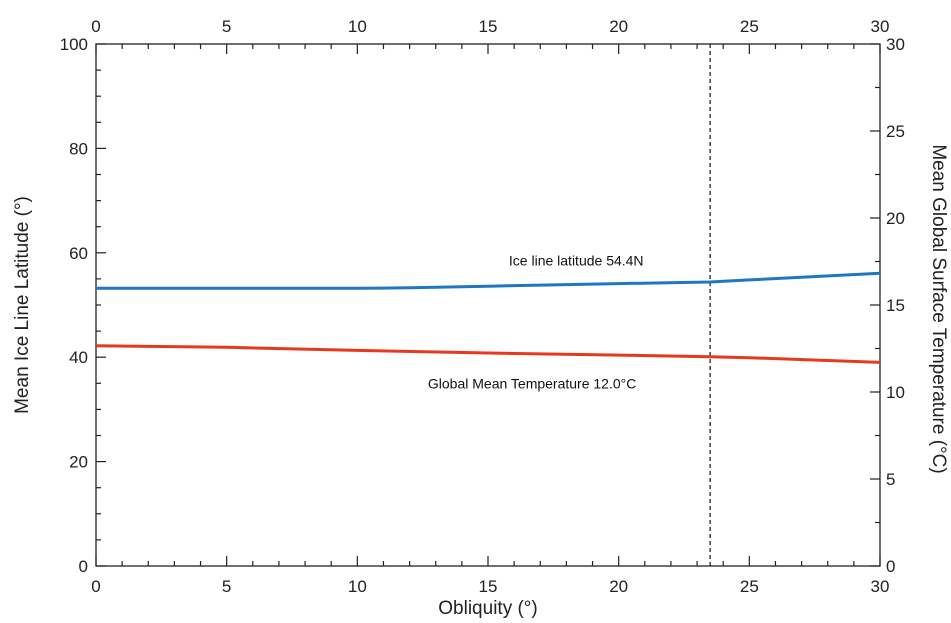 The image size is (951, 623). What do you see at coordinates (78, 357) in the screenshot?
I see `y-left-tick-label: 40` at bounding box center [78, 357].